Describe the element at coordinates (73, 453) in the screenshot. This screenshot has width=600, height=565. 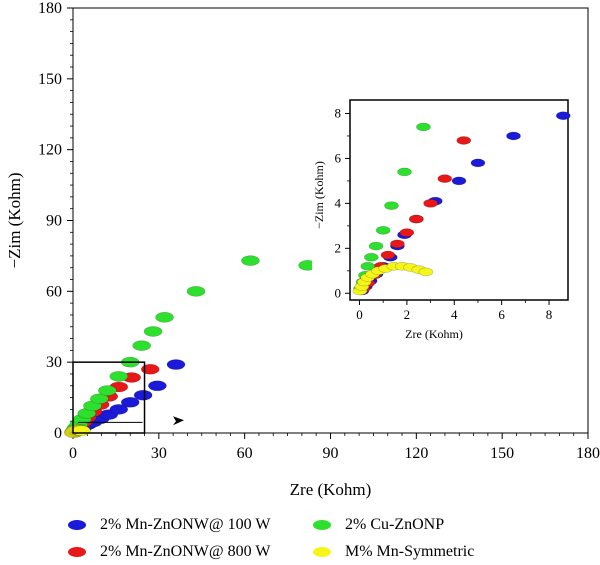
I see `x-tick-label-0: 0` at that location.